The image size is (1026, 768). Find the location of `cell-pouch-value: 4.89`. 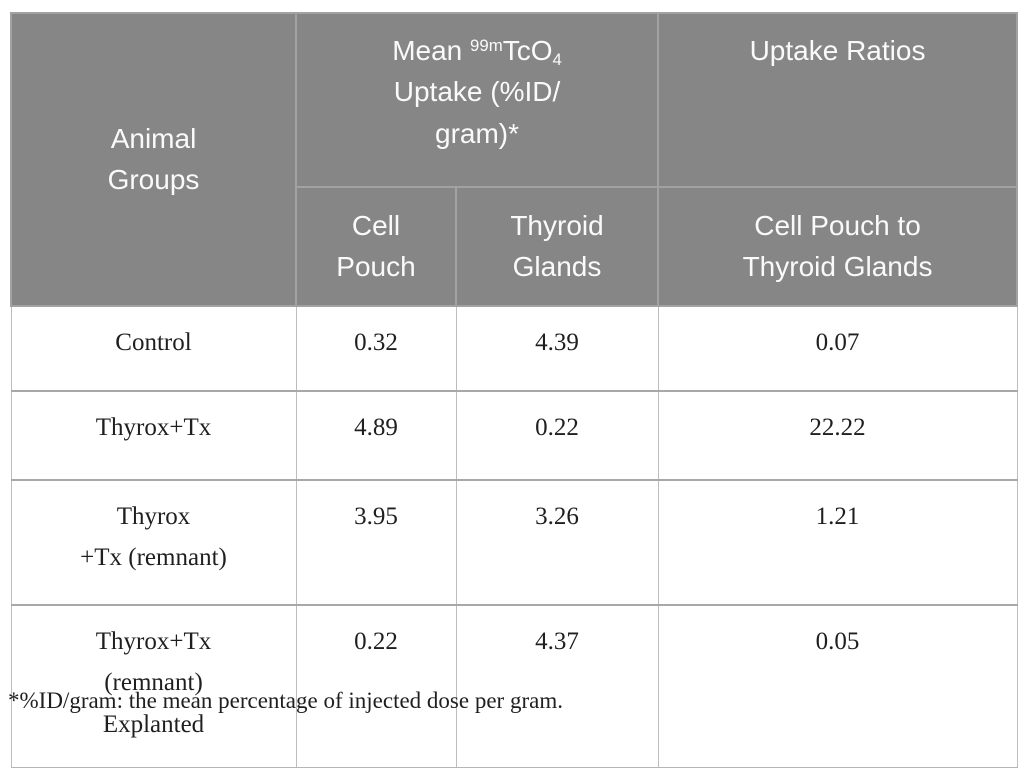

cell-pouch-value: 4.89 is located at coordinates (376, 435).